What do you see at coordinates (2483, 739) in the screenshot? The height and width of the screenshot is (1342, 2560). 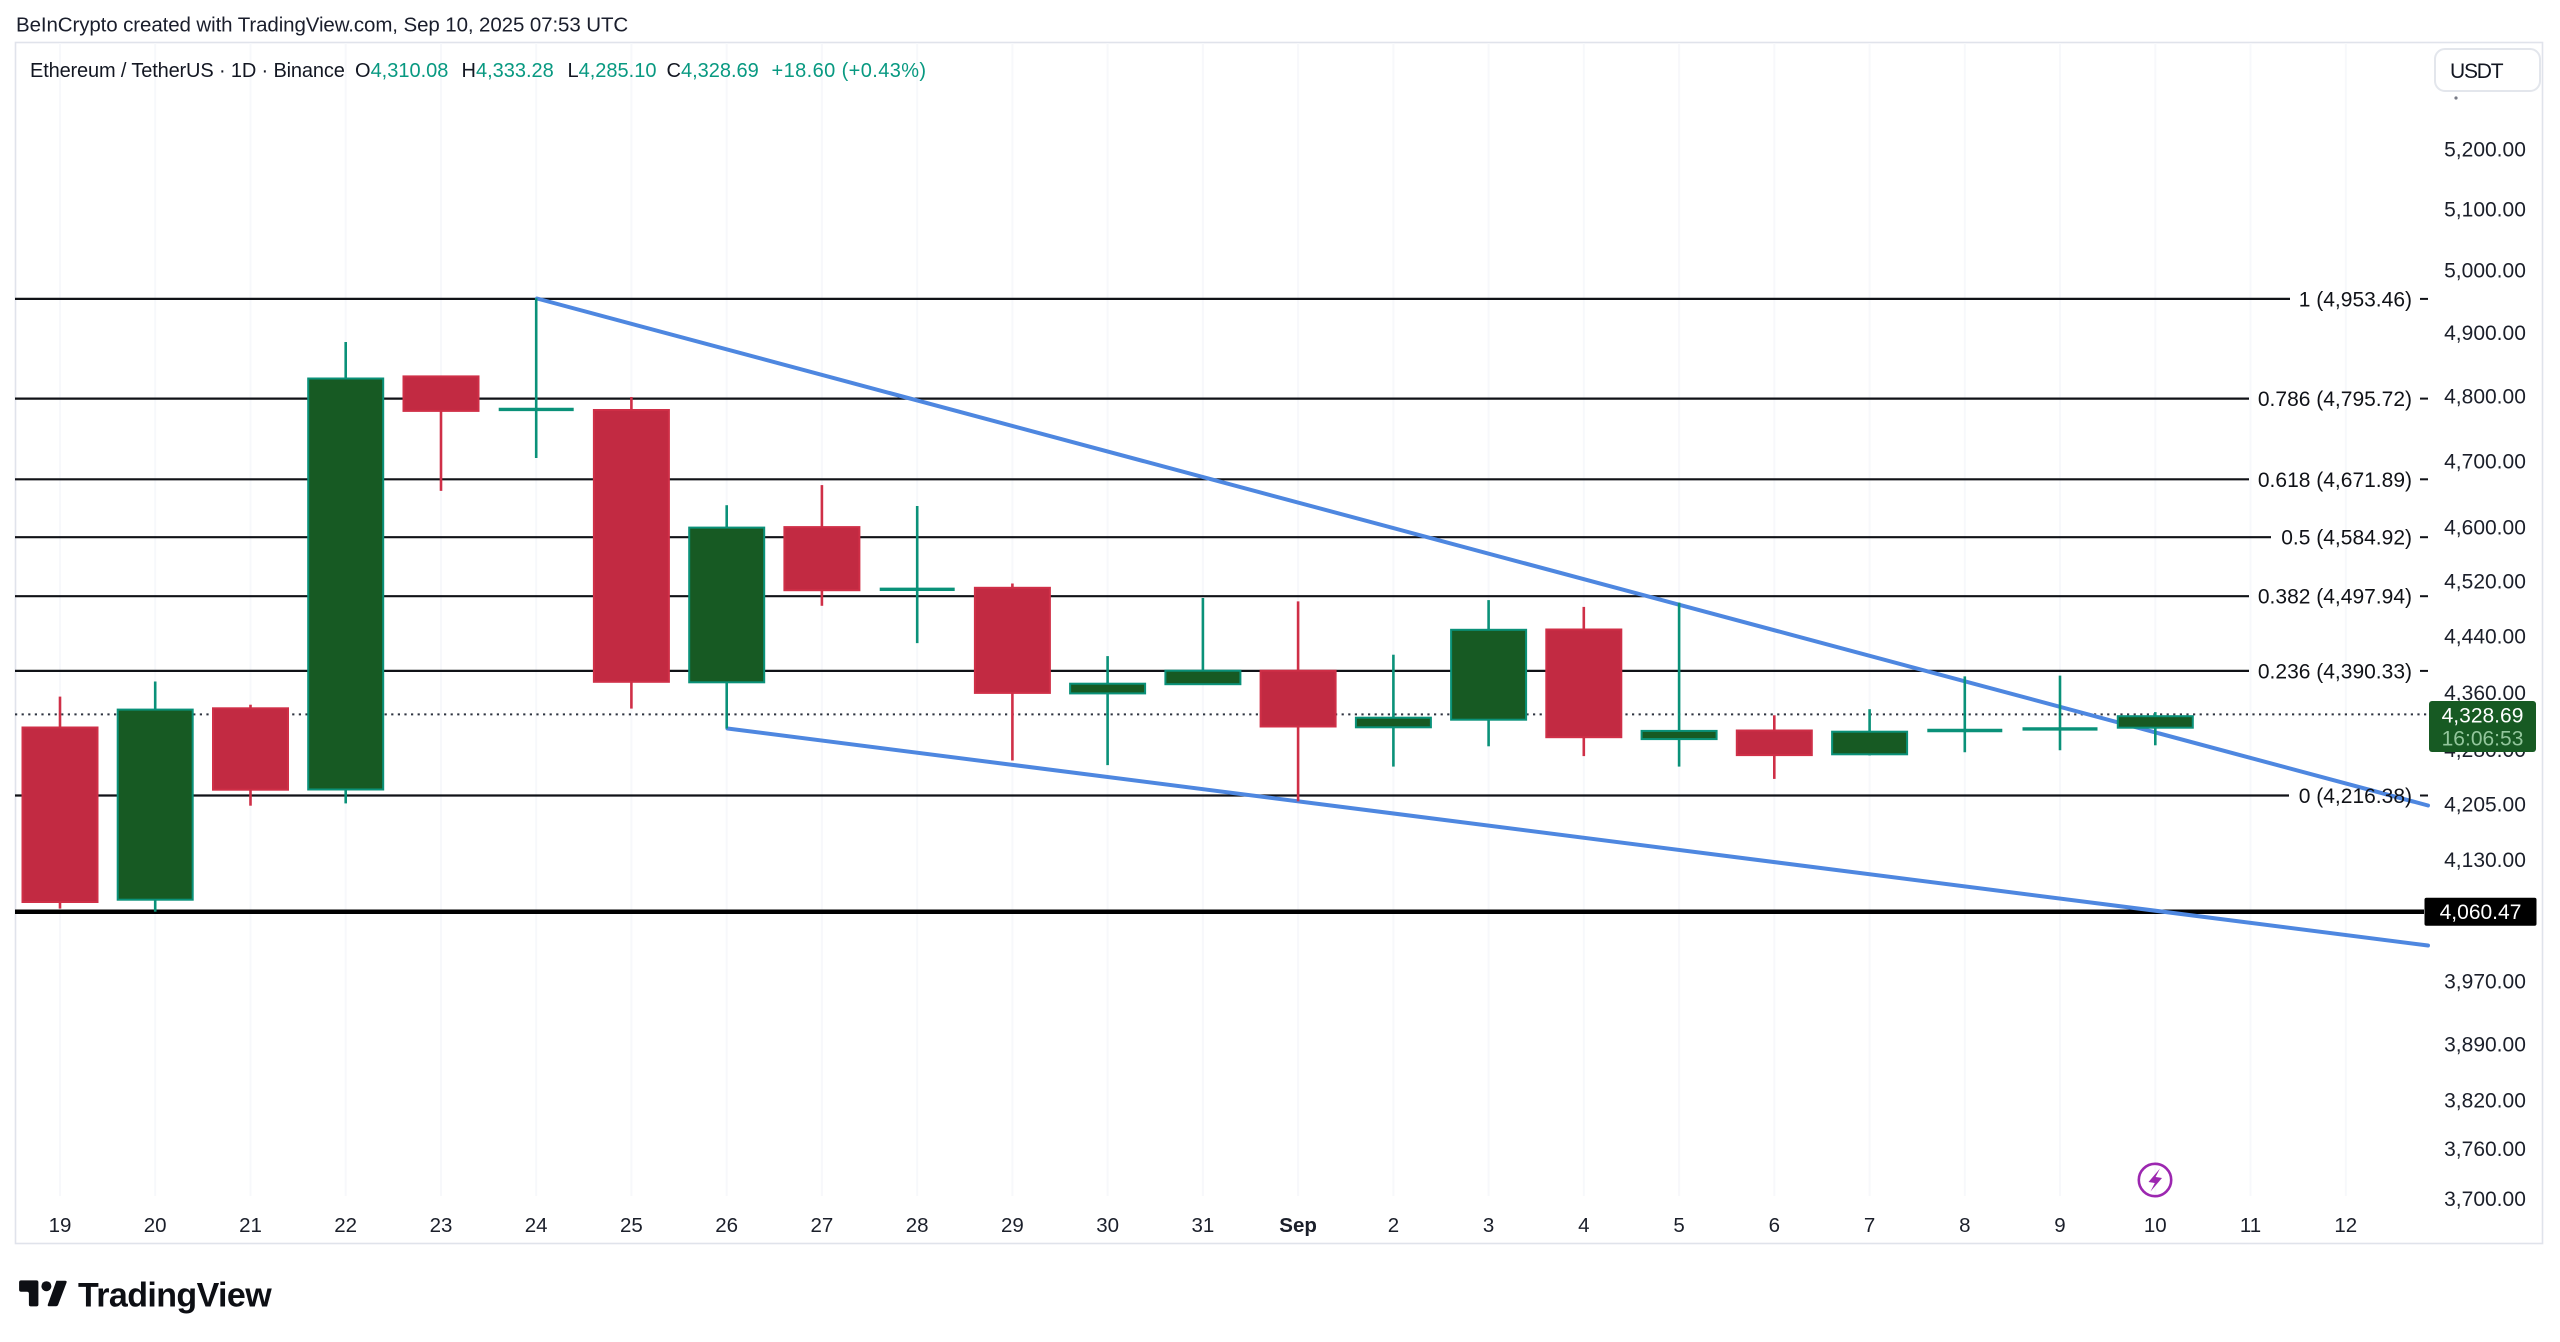 I see `svg-text: 16:06:53` at bounding box center [2483, 739].